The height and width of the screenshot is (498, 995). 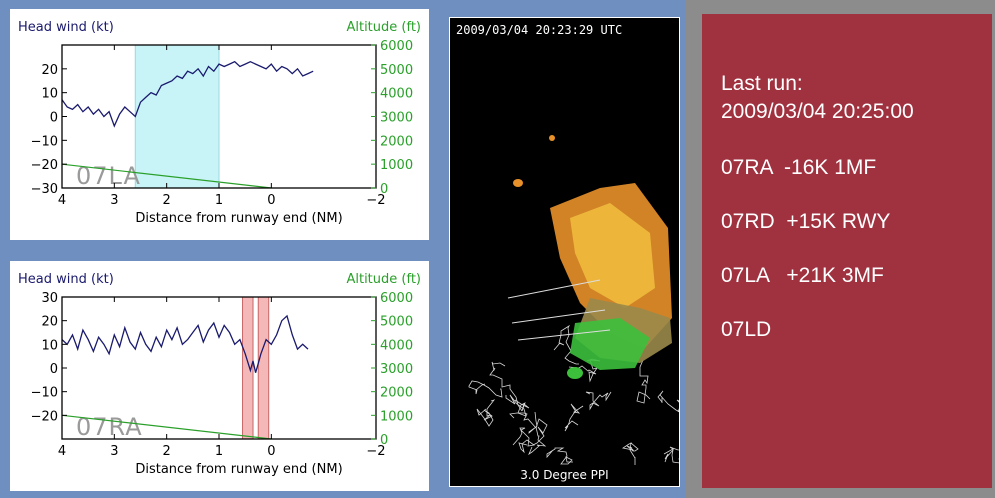 I want to click on run-entry-07rd: 07RD +15K RWY, so click(x=806, y=221).